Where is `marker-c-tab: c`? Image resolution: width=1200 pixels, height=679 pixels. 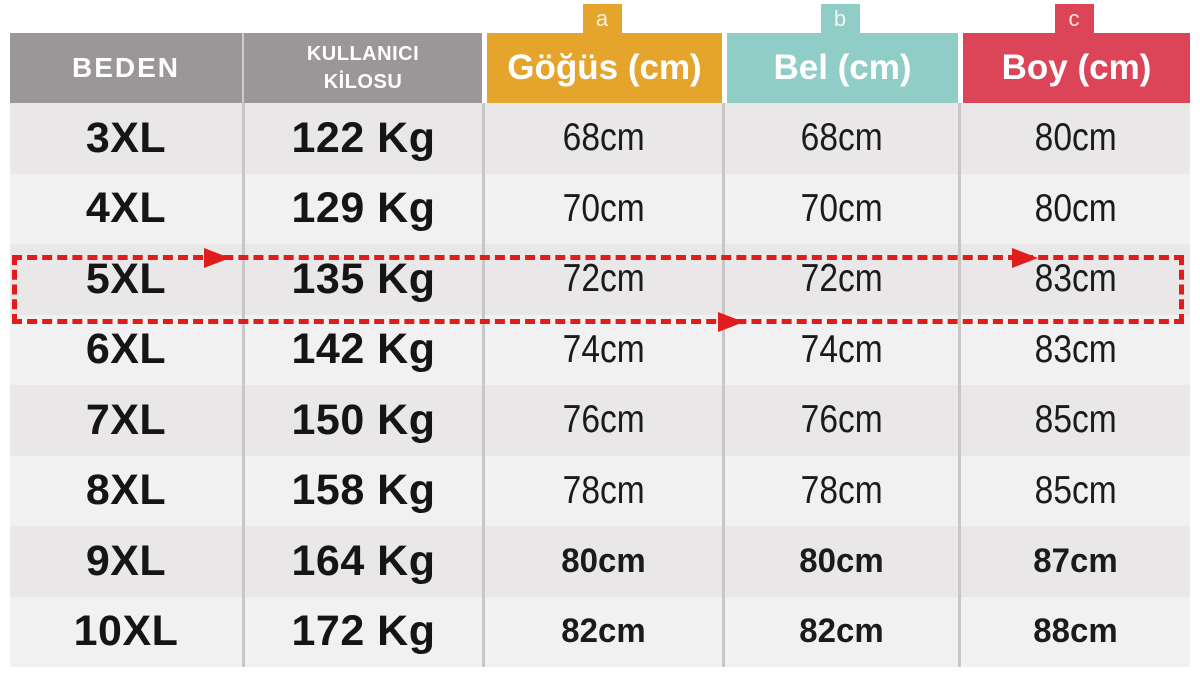
marker-c-tab: c is located at coordinates (1074, 18).